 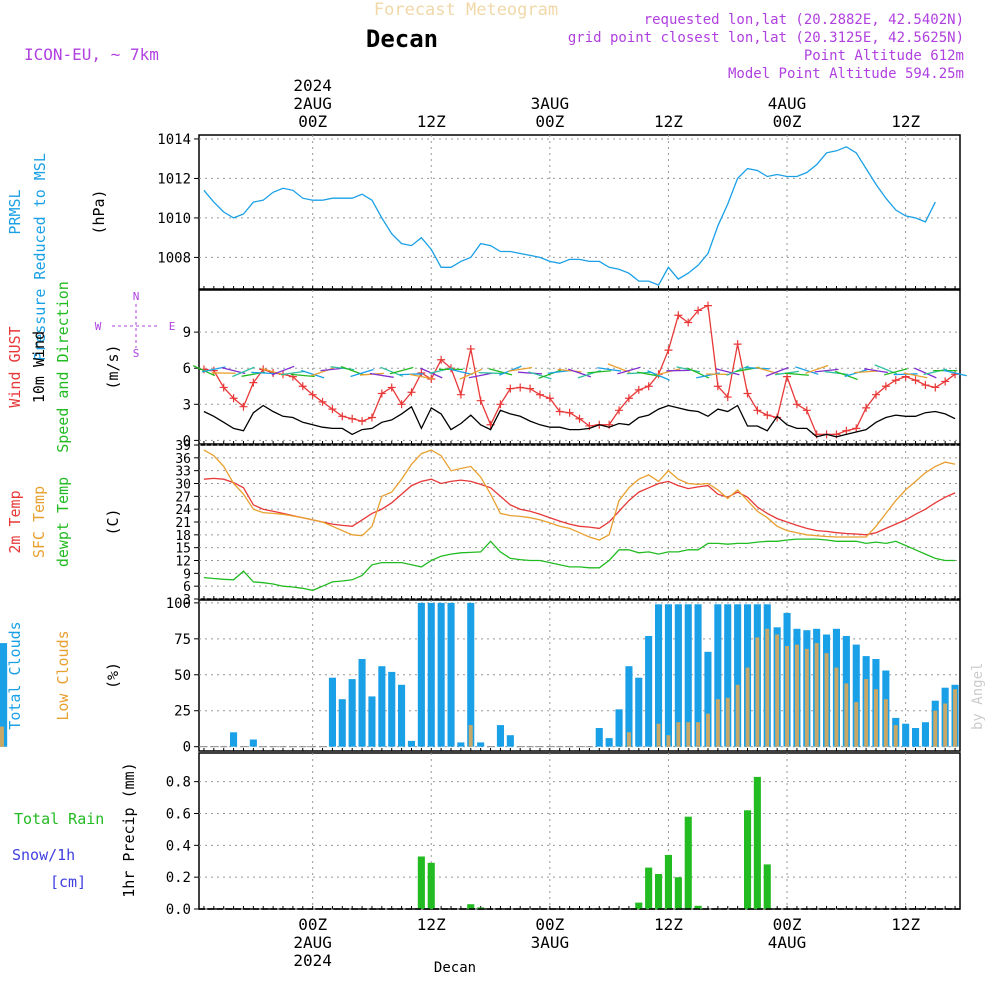 What do you see at coordinates (174, 140) in the screenshot?
I see `y-tick-label: 1014` at bounding box center [174, 140].